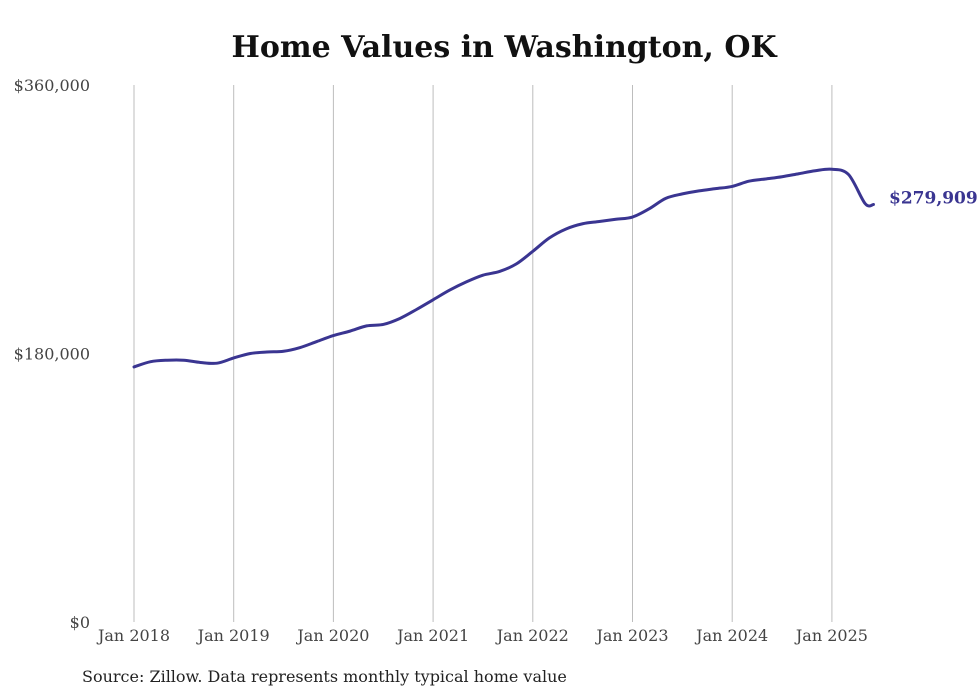  I want to click on x-tick-label: Jan 2025, so click(831, 635).